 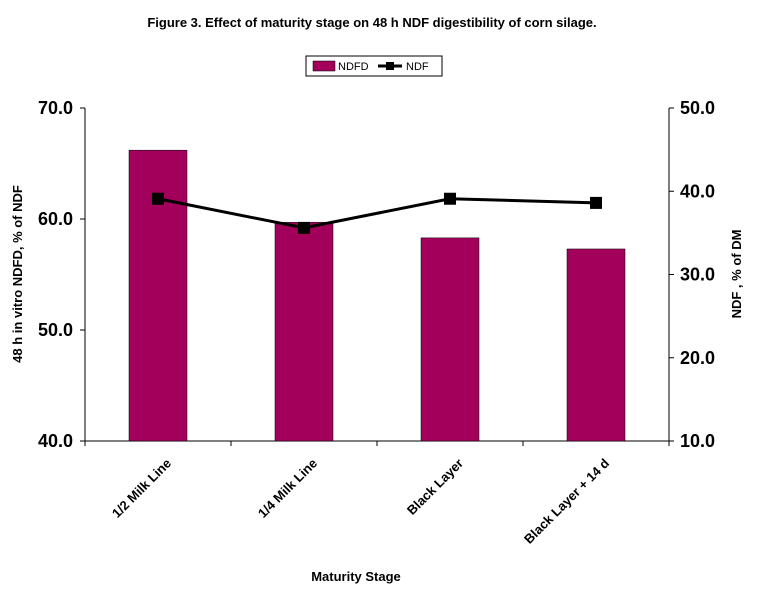 What do you see at coordinates (55, 108) in the screenshot?
I see `y-left-tick-label-3: 70.0` at bounding box center [55, 108].